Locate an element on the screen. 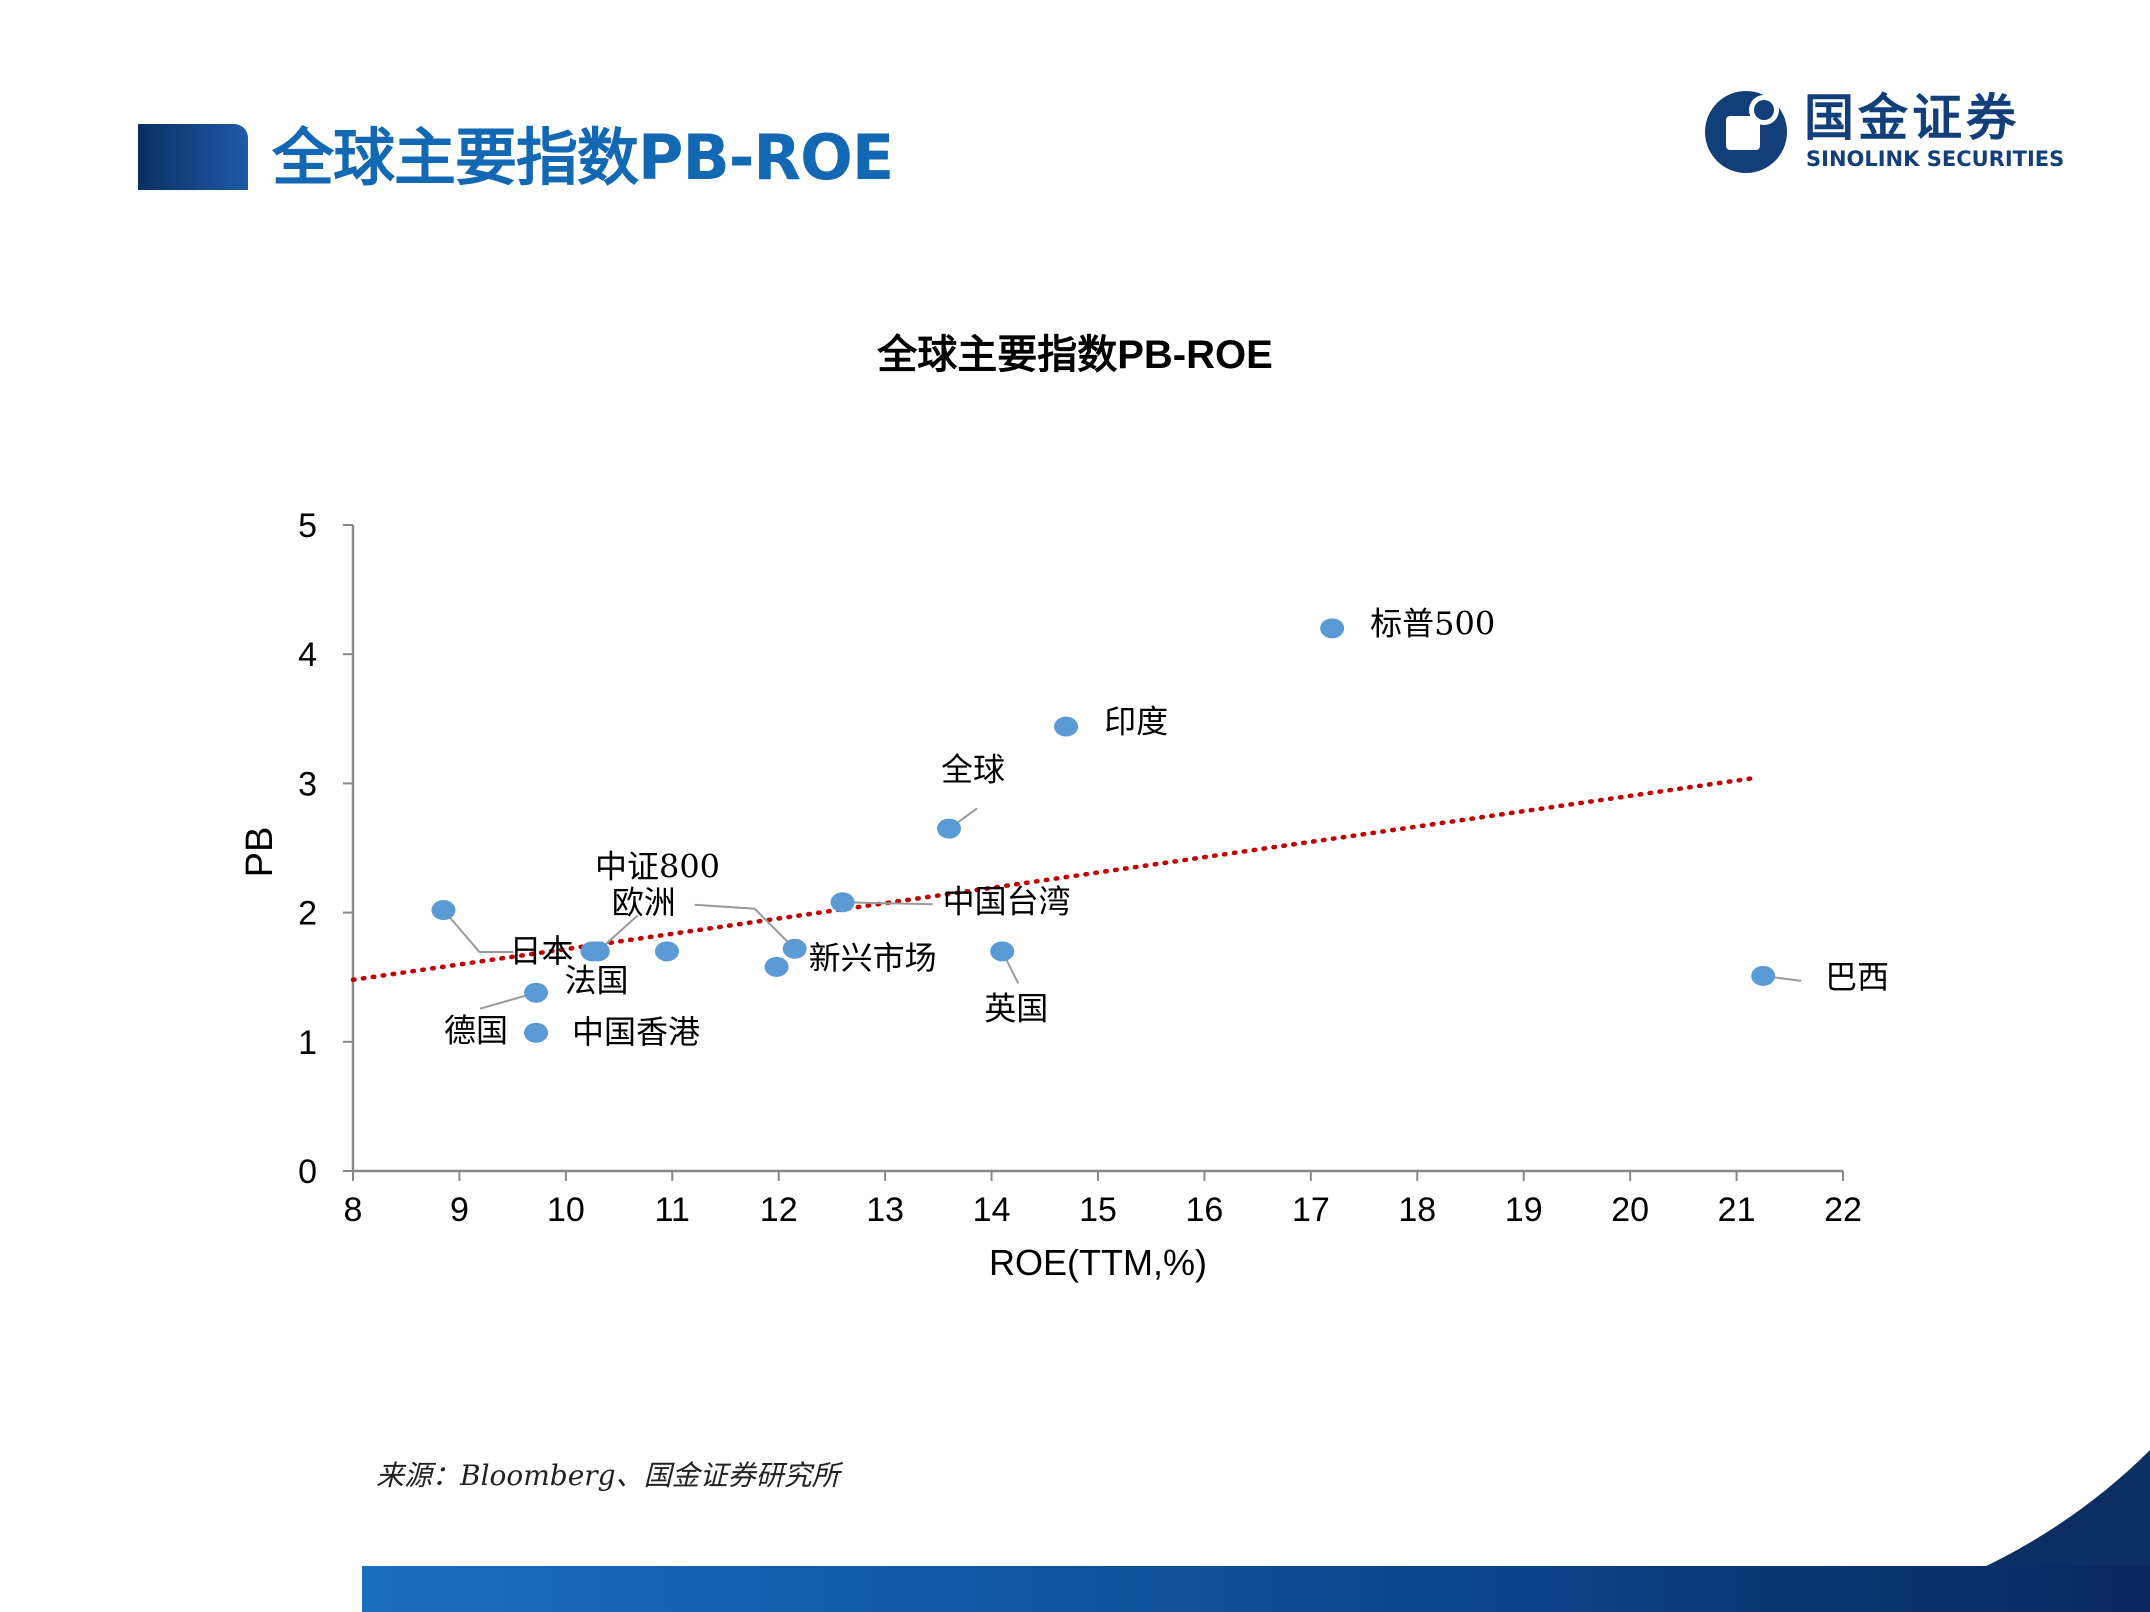 This screenshot has width=2150, height=1612. label-leader-lines is located at coordinates (1122, 908).